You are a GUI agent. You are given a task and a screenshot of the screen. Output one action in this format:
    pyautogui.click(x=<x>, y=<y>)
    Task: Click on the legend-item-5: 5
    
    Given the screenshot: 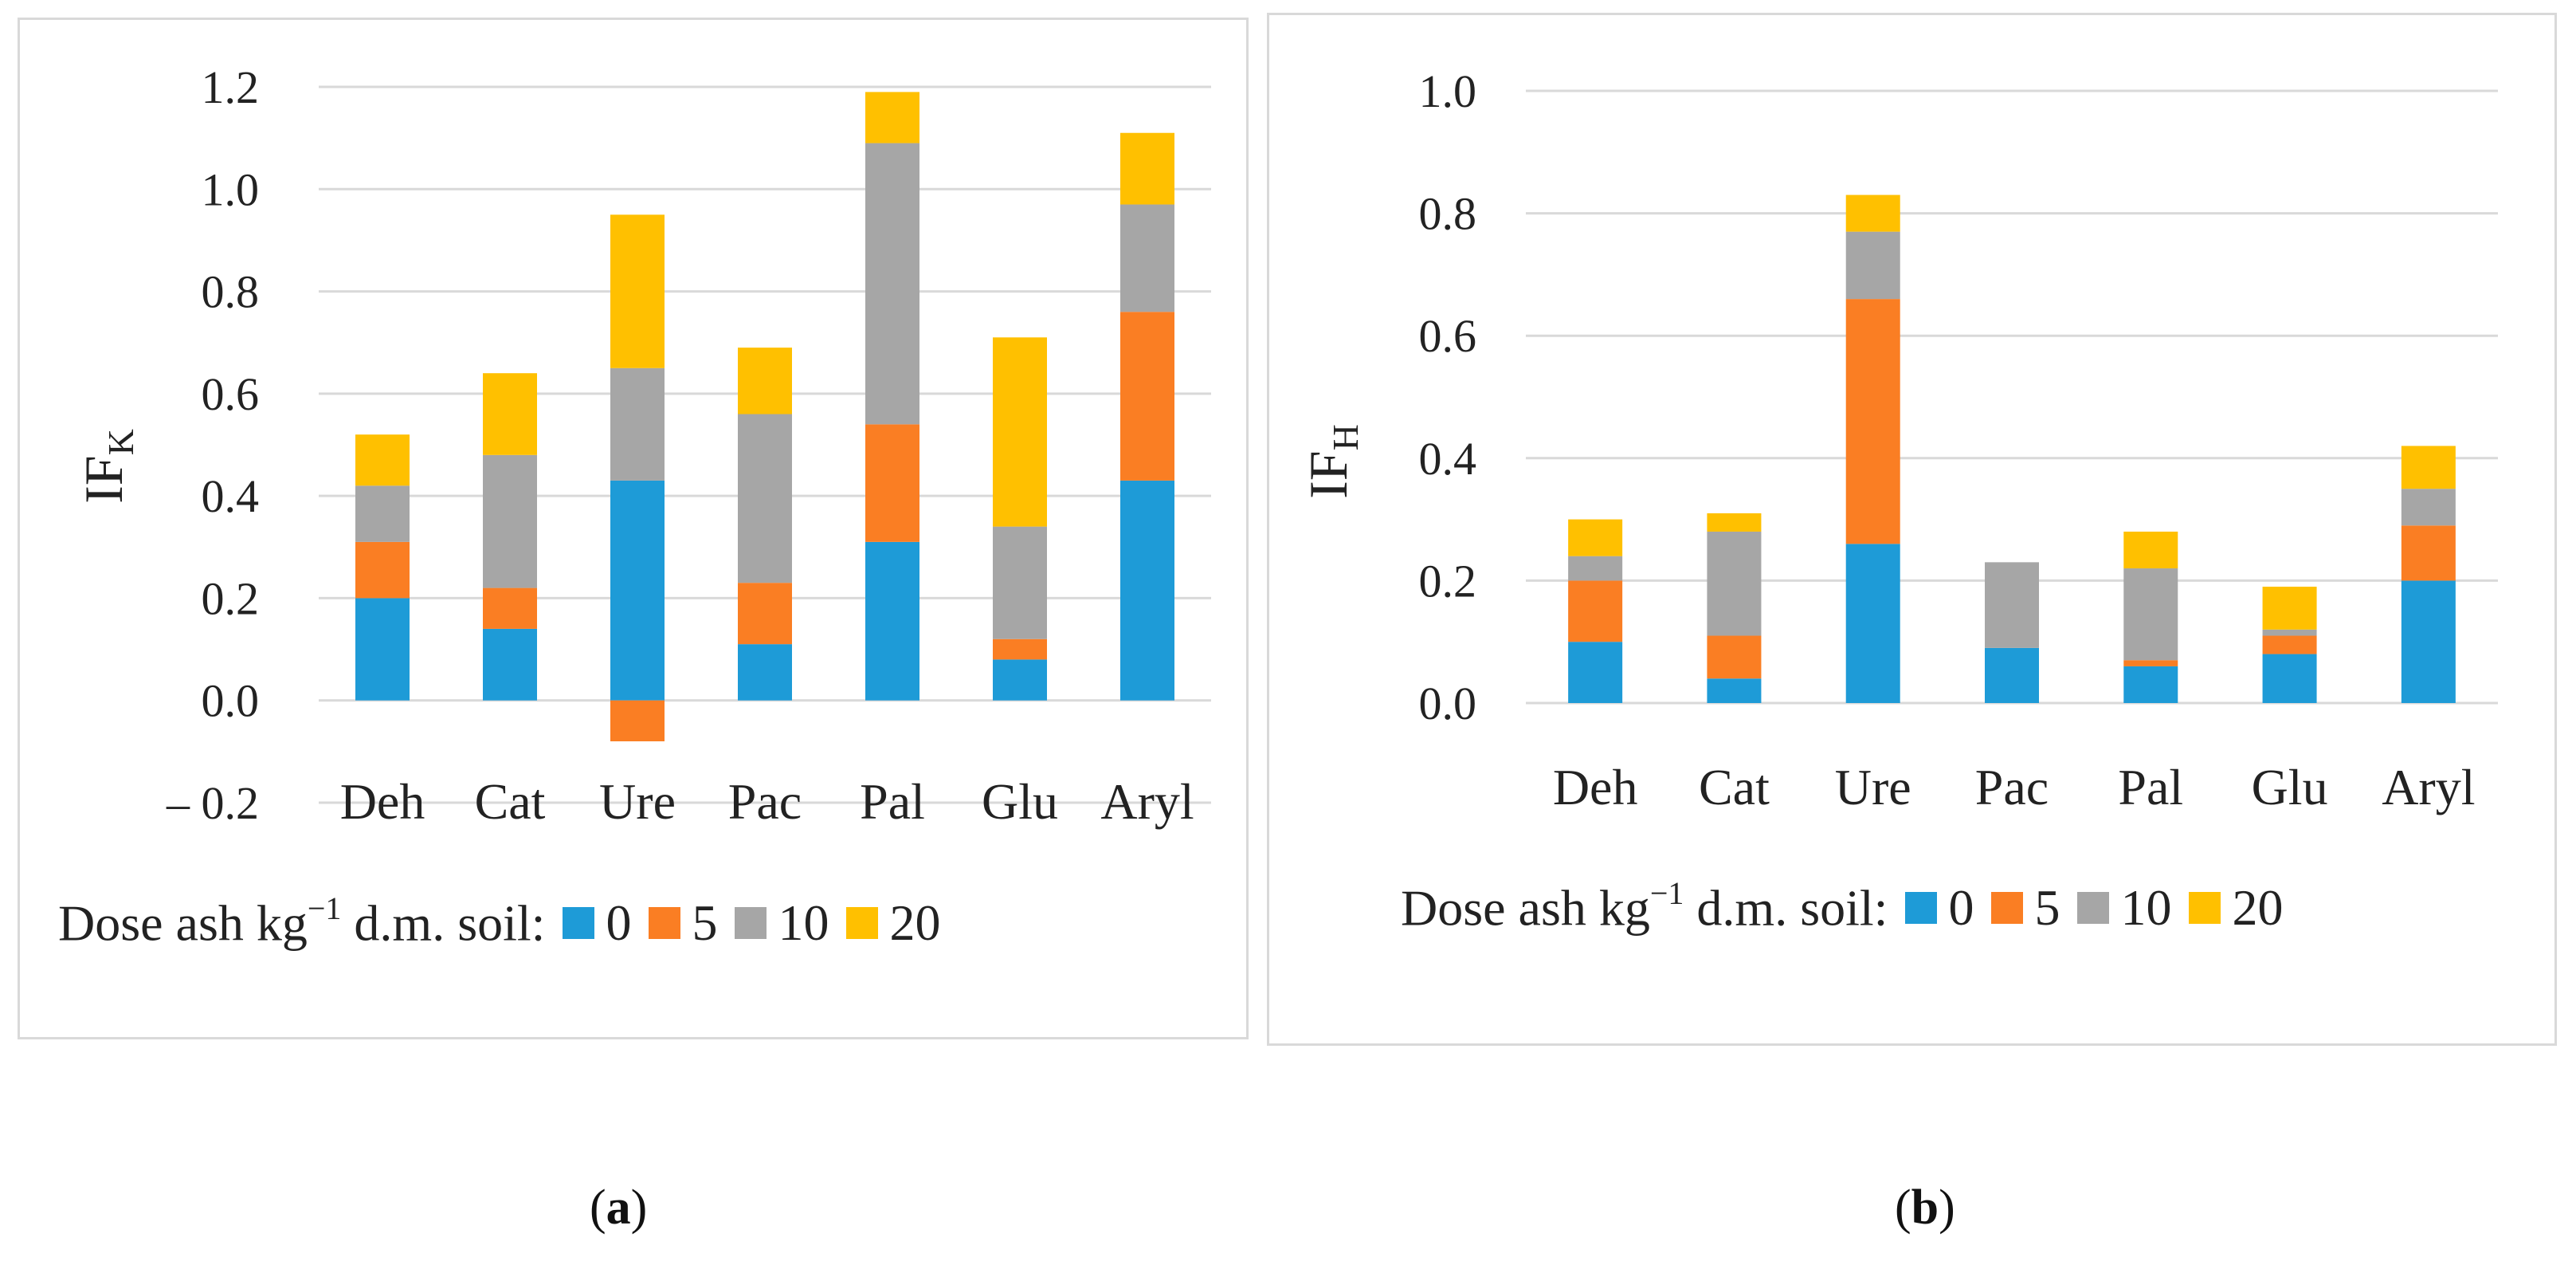 What is the action you would take?
    pyautogui.click(x=2025, y=907)
    